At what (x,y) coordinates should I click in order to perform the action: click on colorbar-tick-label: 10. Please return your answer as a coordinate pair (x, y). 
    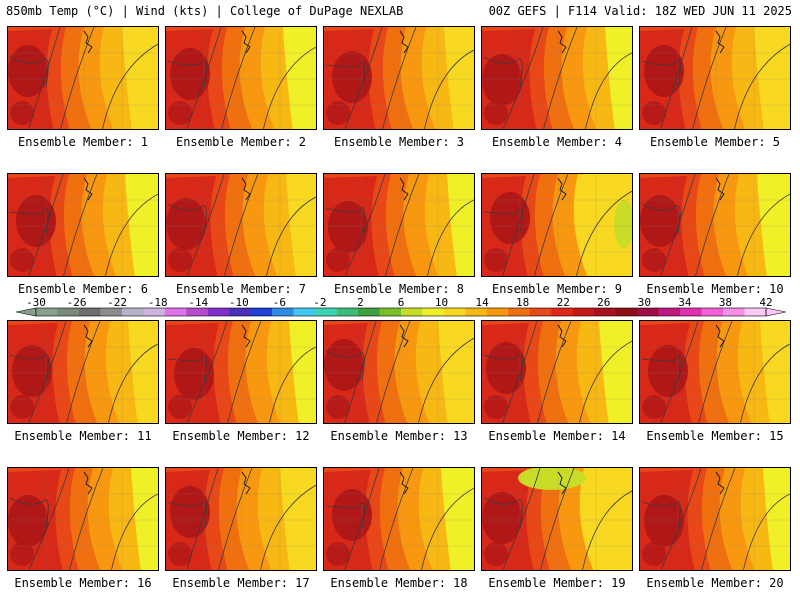
    Looking at the image, I should click on (441, 302).